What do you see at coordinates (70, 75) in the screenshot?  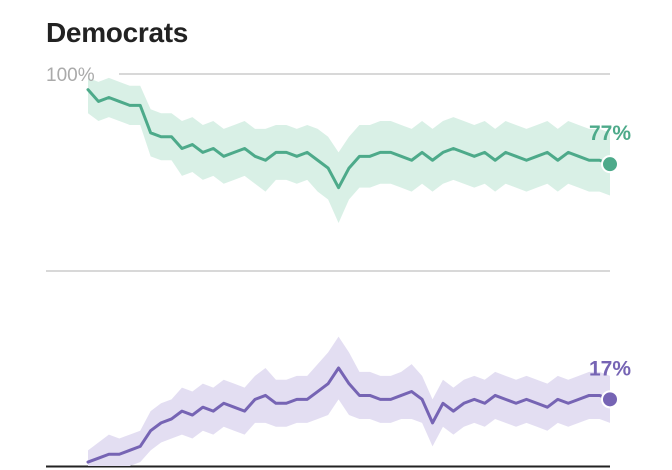 I see `y-tick-label-100: 100%` at bounding box center [70, 75].